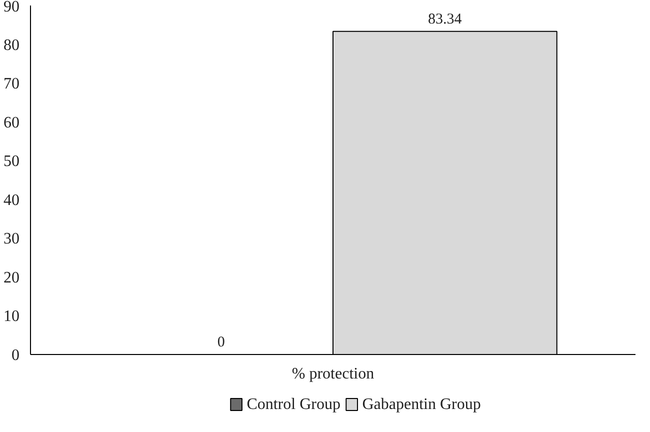 The width and height of the screenshot is (650, 432). What do you see at coordinates (333, 374) in the screenshot?
I see `x-tick-label: % protection` at bounding box center [333, 374].